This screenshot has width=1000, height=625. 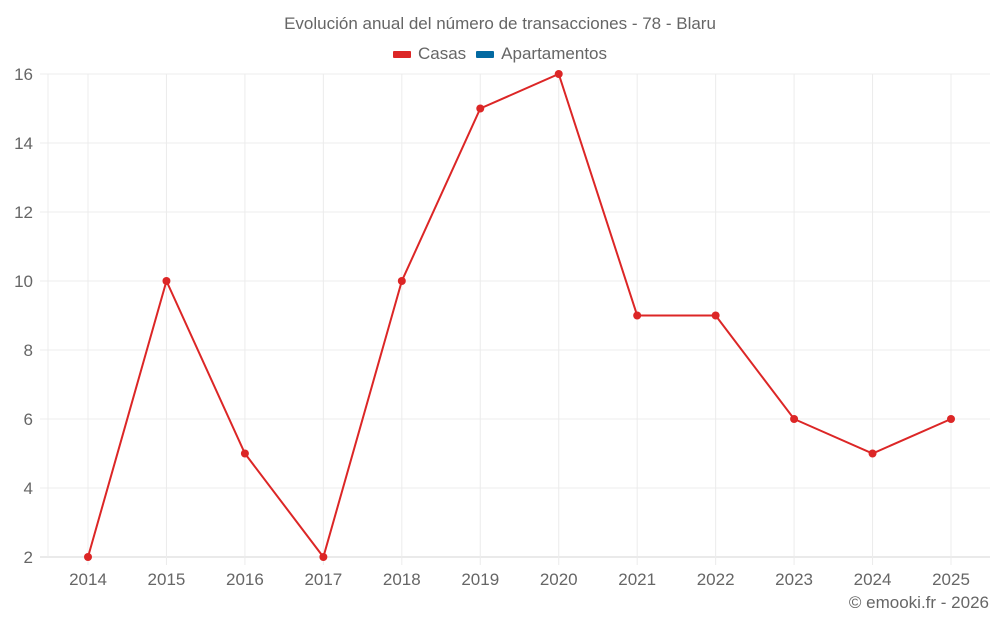 What do you see at coordinates (918, 602) in the screenshot?
I see `credit-text: © emooki.fr - 2026` at bounding box center [918, 602].